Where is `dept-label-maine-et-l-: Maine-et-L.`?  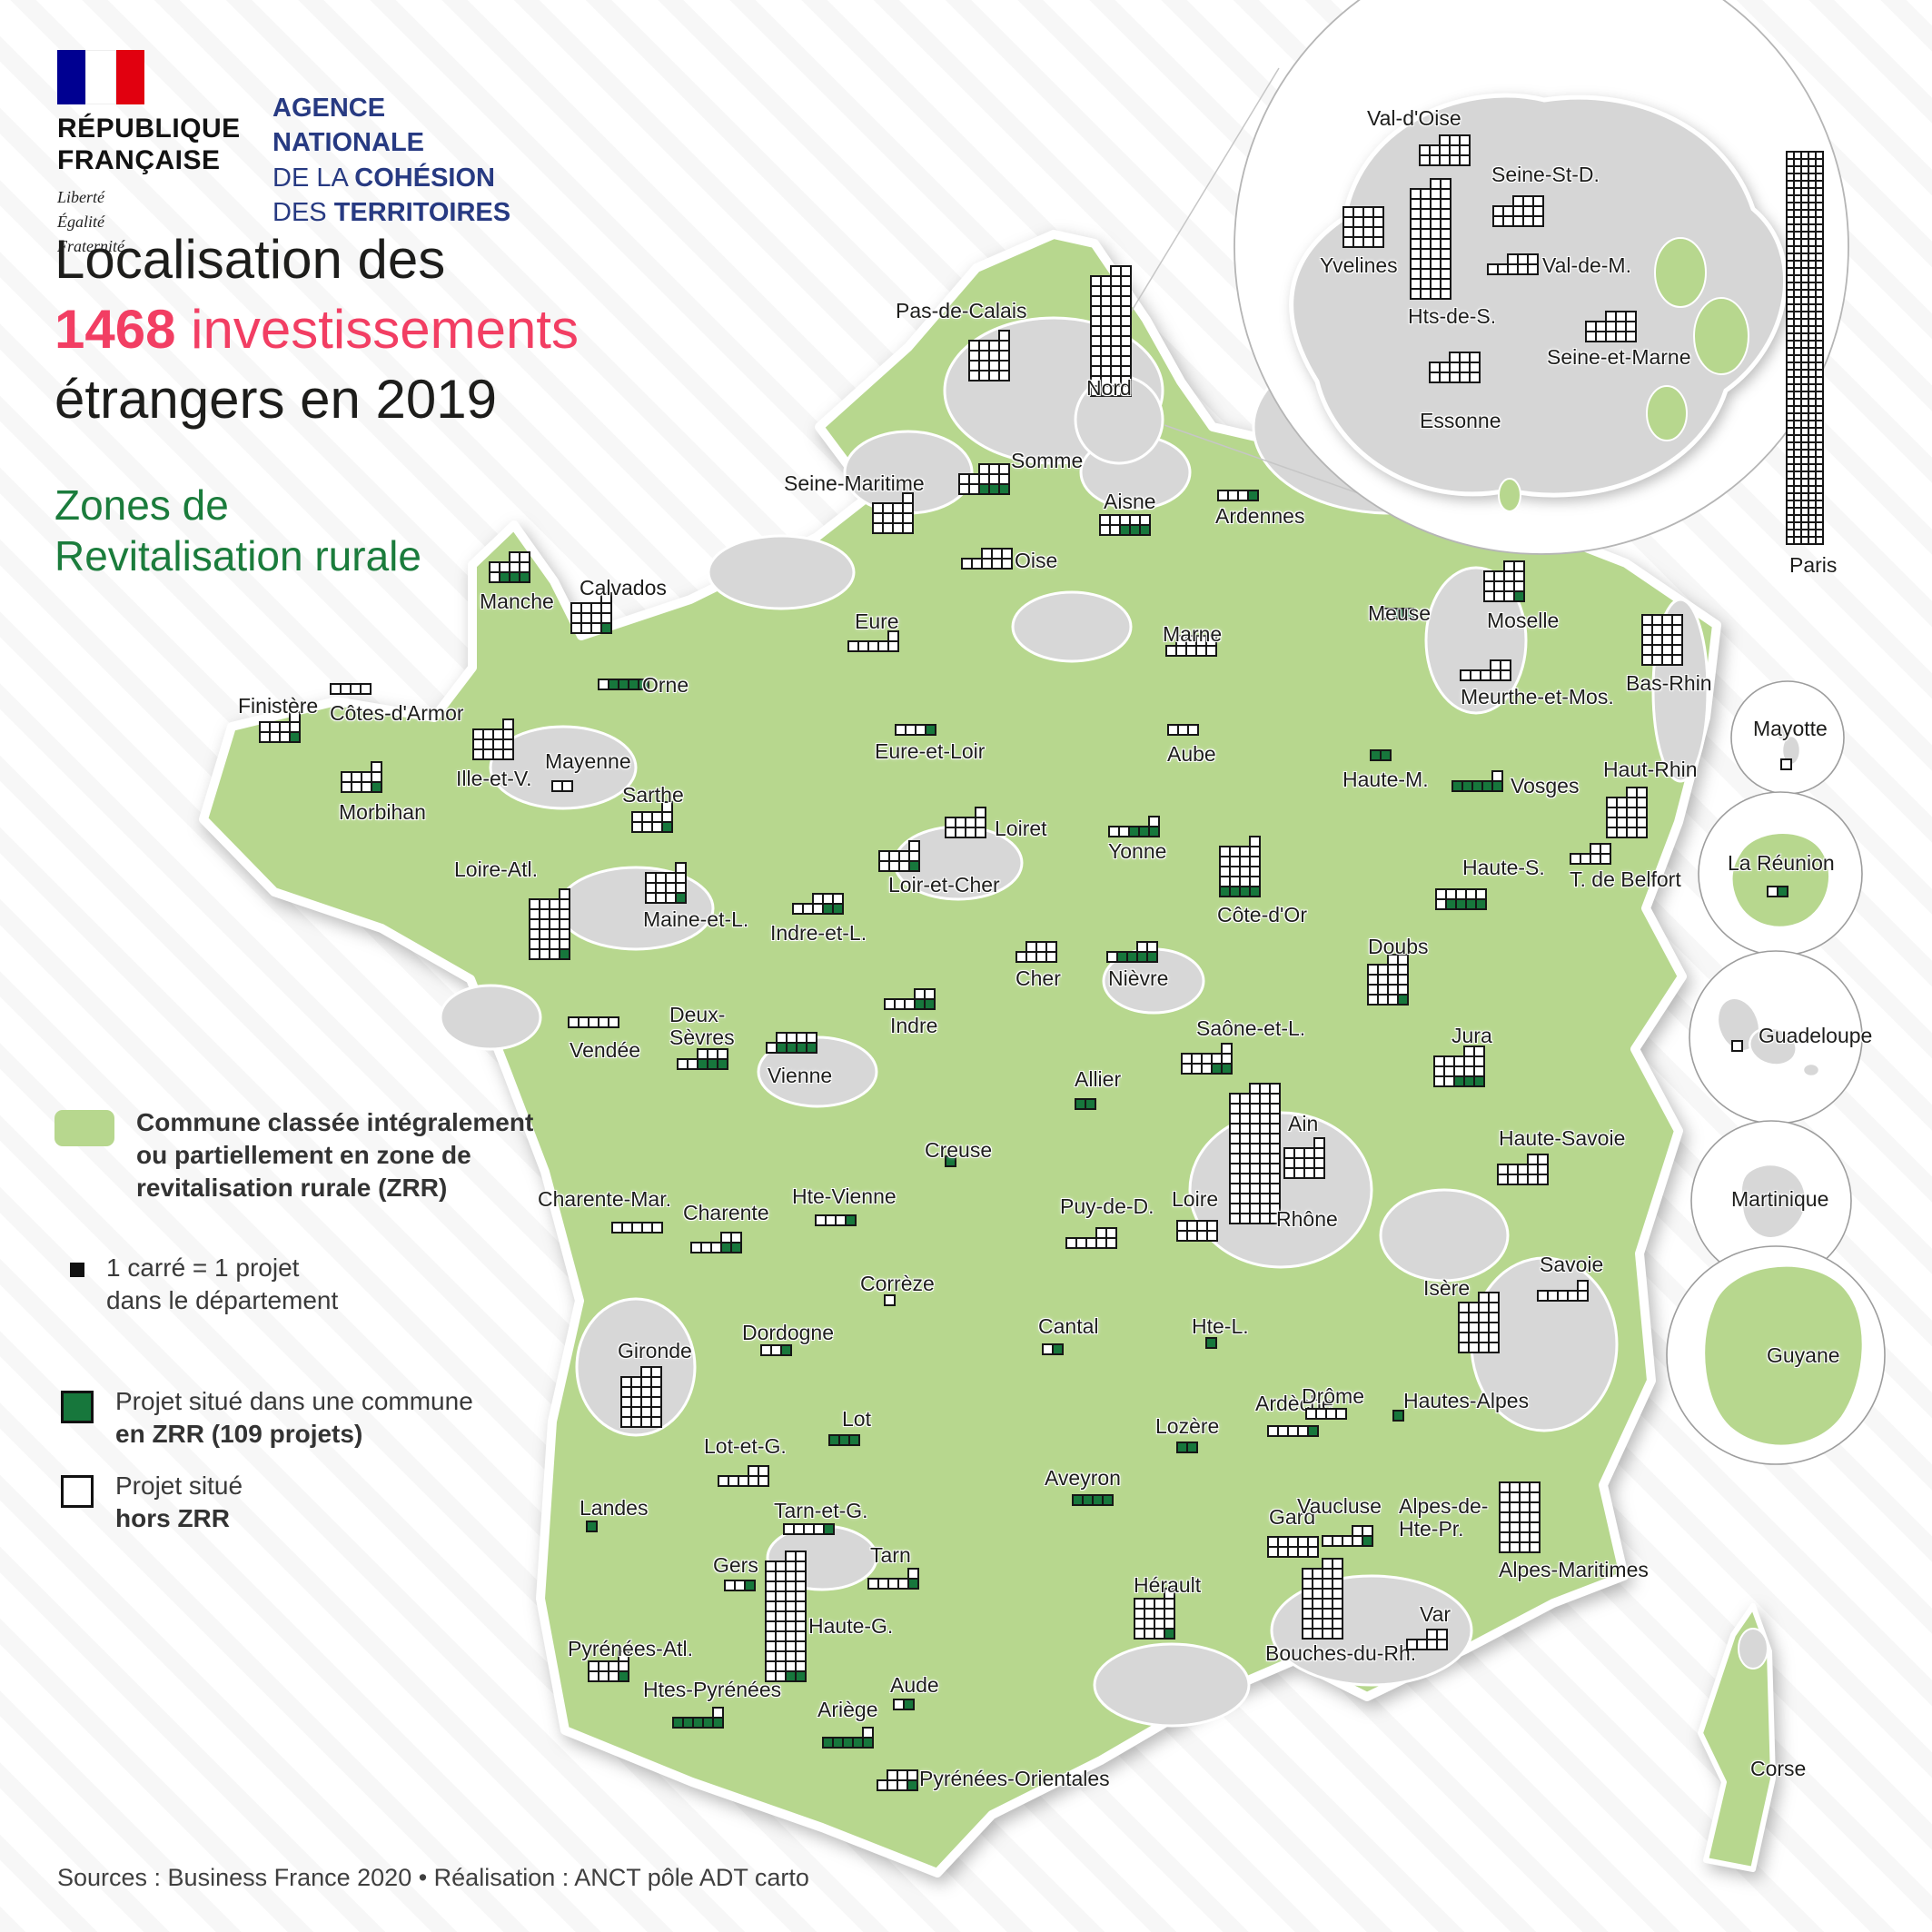
dept-label-maine-et-l-: Maine-et-L. is located at coordinates (696, 919).